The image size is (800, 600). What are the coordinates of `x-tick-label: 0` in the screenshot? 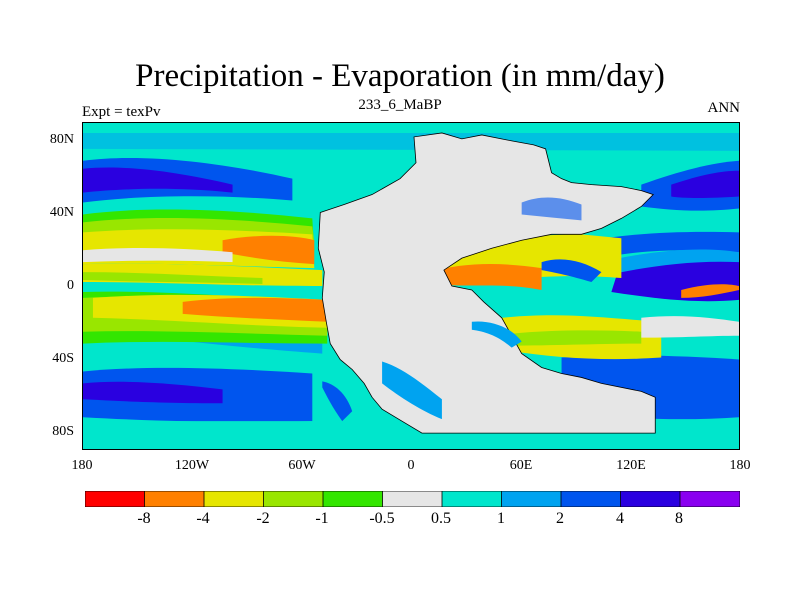 It's located at (411, 465).